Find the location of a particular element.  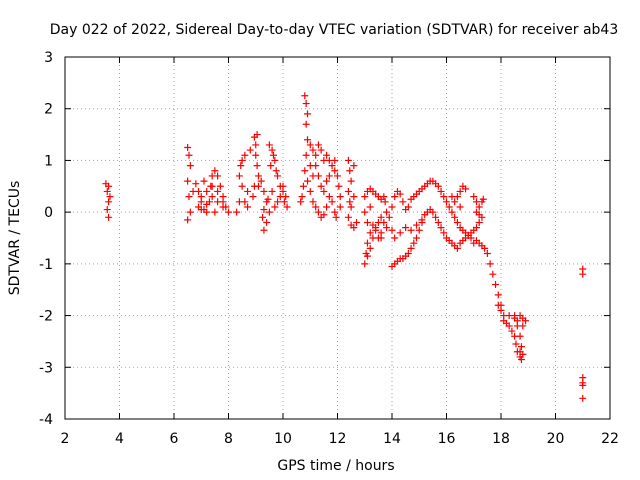

y-tick-label: 3 is located at coordinates (48, 58).